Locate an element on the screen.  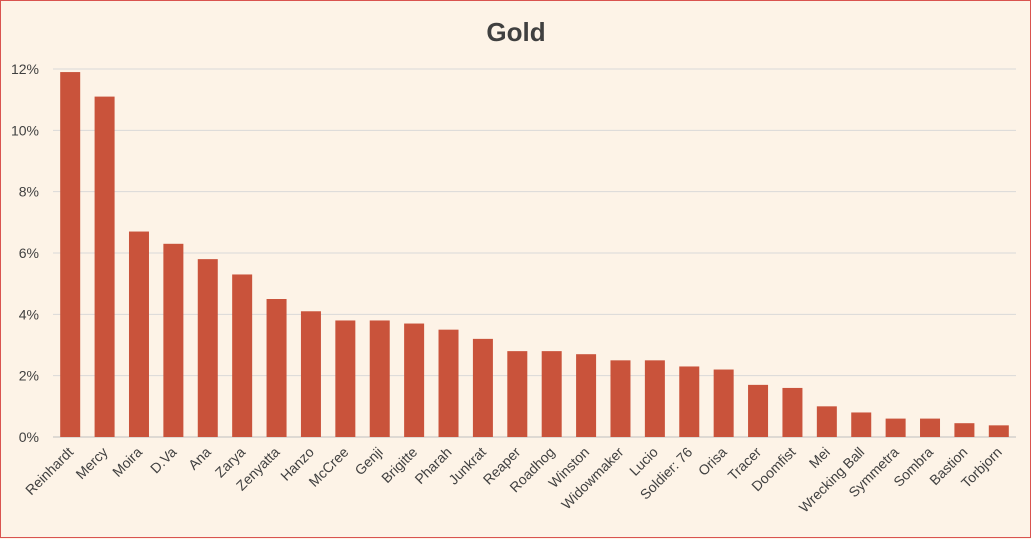
y-tick-label: 10% is located at coordinates (25, 130).